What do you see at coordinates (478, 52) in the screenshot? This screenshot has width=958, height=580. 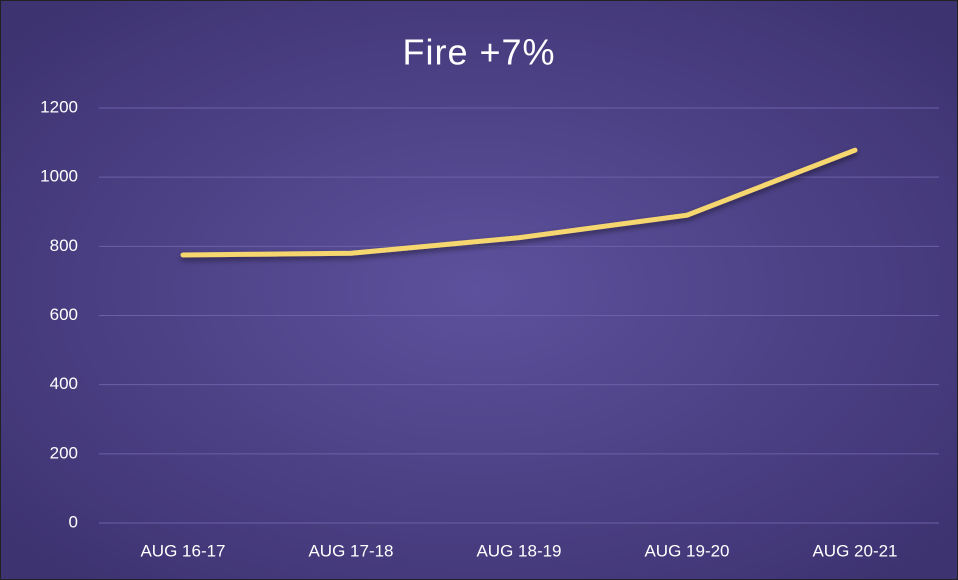 I see `chart-title: Fire +7%` at bounding box center [478, 52].